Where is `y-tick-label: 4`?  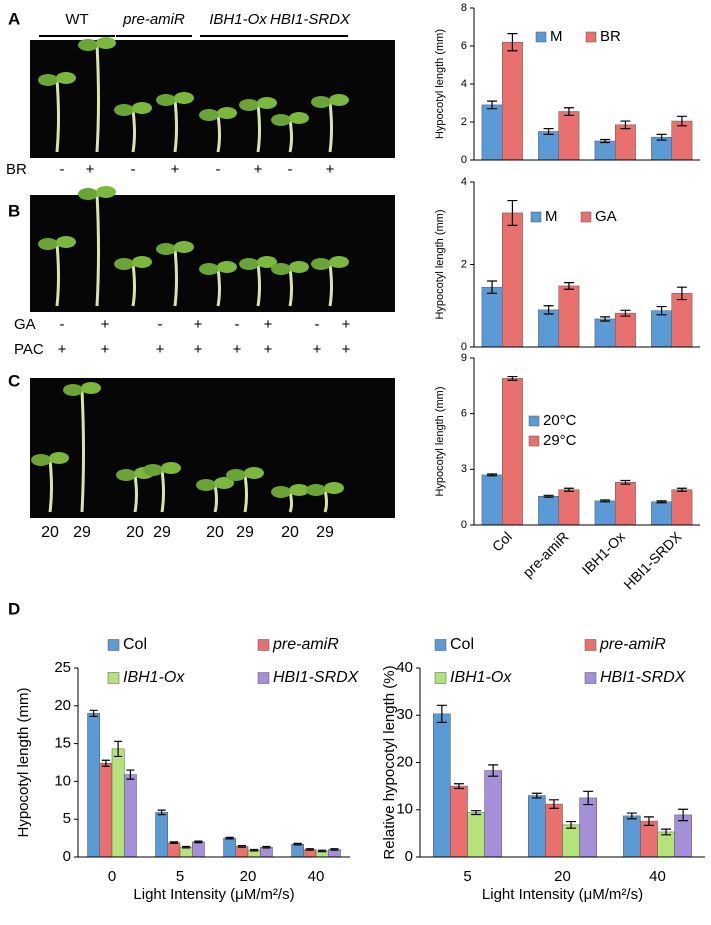
y-tick-label: 4 is located at coordinates (464, 182).